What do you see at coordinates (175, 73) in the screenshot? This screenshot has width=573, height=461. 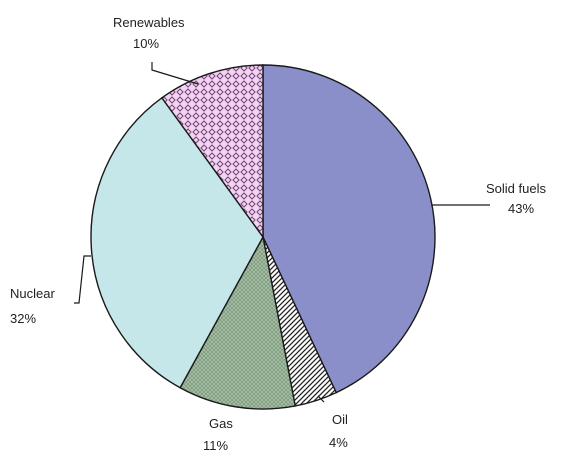 I see `leader-line-renewables` at bounding box center [175, 73].